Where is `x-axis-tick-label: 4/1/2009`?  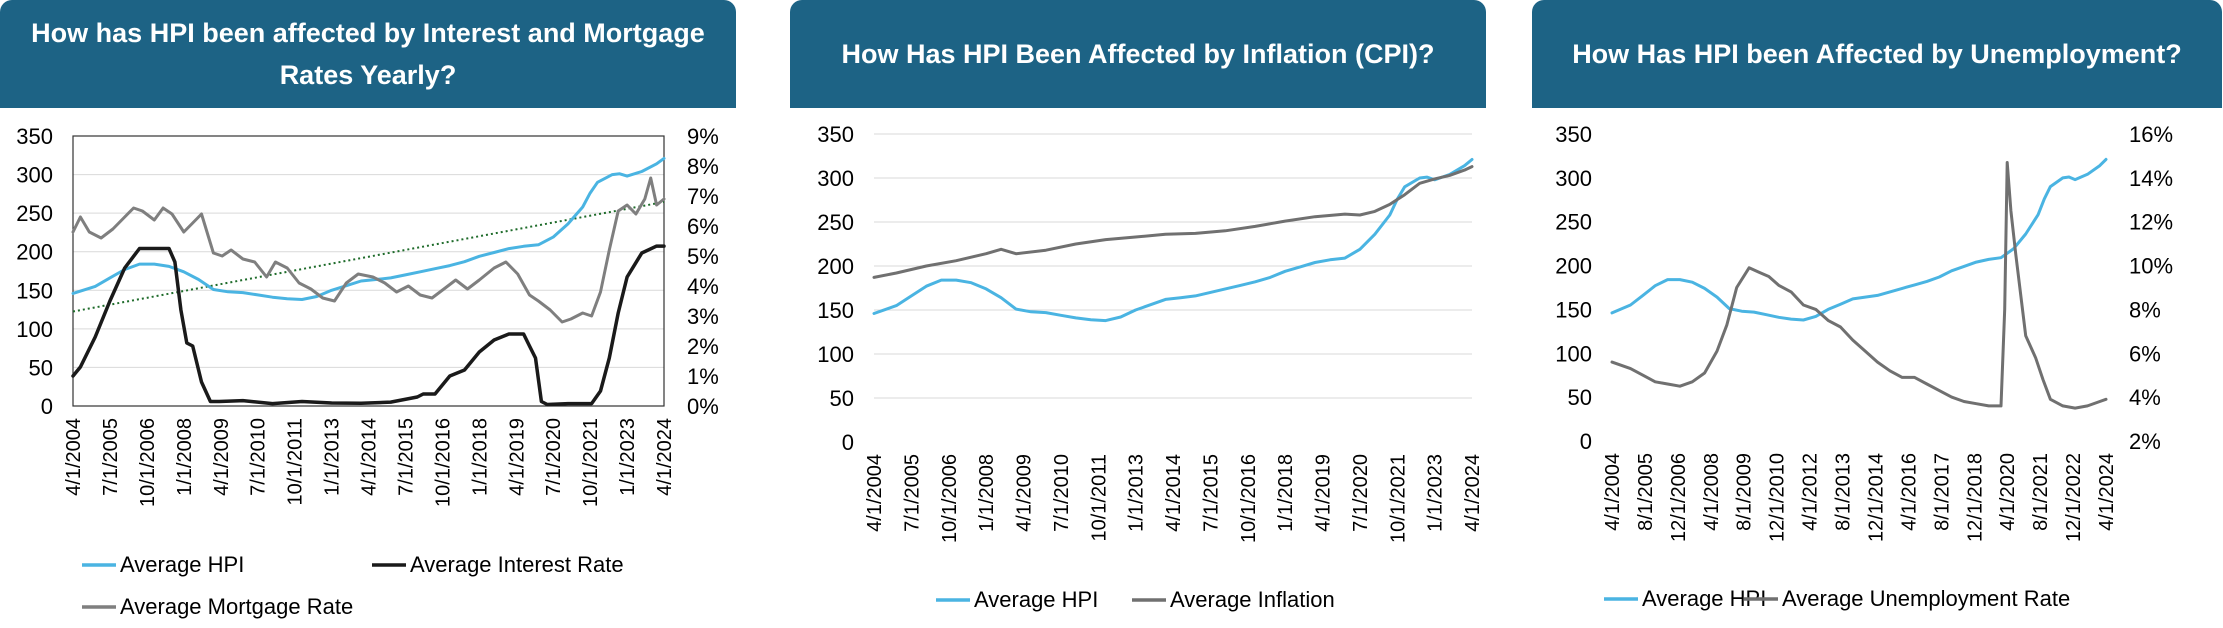 x-axis-tick-label: 4/1/2009 is located at coordinates (1025, 493).